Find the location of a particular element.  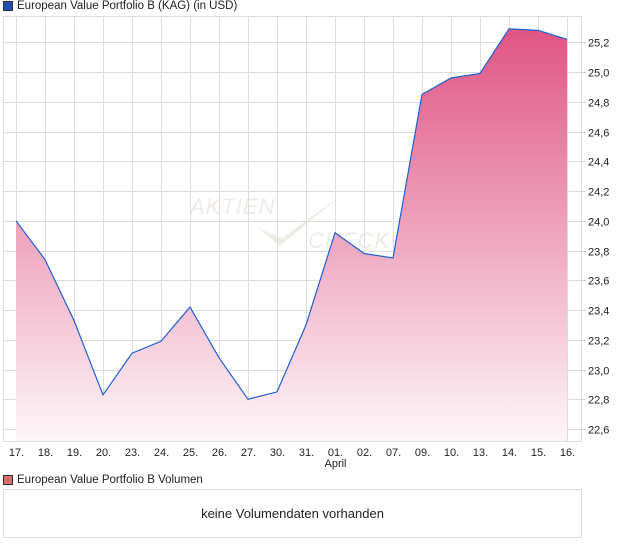

volume-legend-swatch is located at coordinates (8, 480).